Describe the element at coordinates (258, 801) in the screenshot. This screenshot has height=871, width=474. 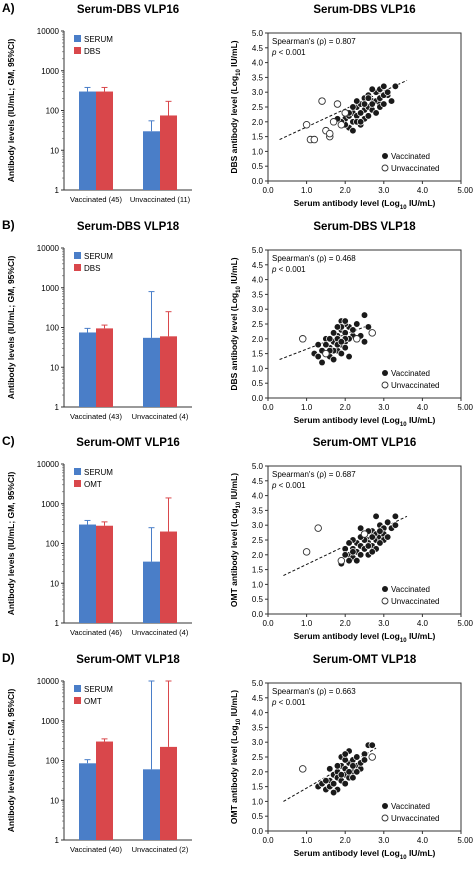
I see `scatter-y-tick-label: 1.0` at that location.